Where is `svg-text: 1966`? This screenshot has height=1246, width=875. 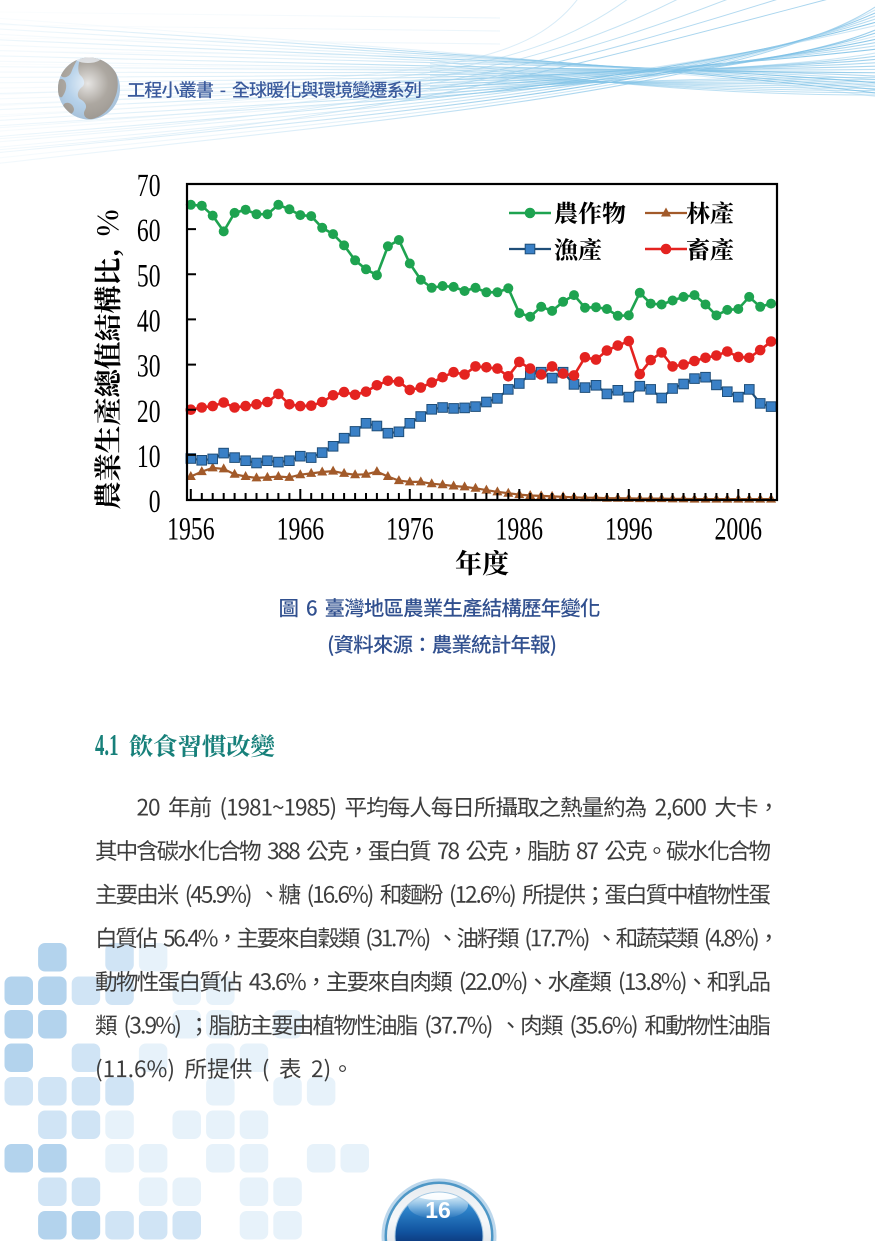
svg-text: 1966 is located at coordinates (301, 530).